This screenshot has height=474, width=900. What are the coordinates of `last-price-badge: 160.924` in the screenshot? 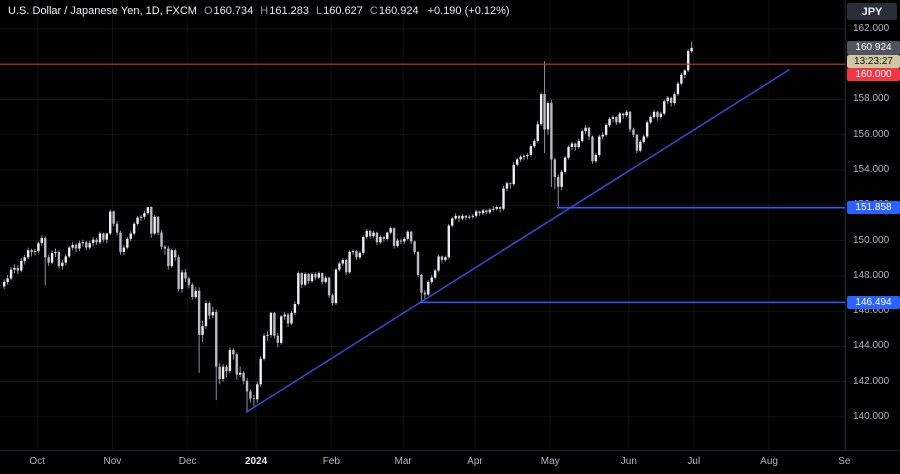 It's located at (873, 47).